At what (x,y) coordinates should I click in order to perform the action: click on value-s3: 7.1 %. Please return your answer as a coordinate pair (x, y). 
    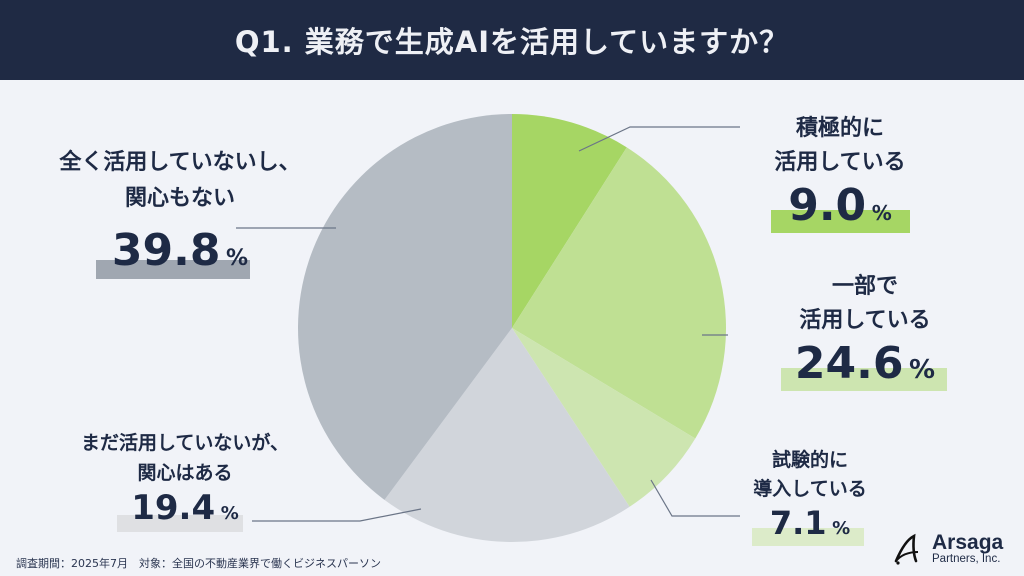
    Looking at the image, I should click on (808, 525).